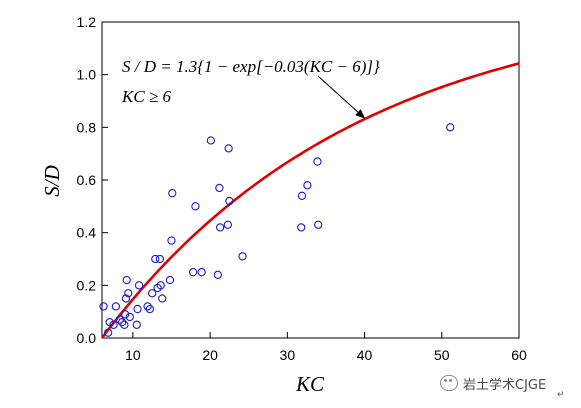 This screenshot has height=408, width=581. Describe the element at coordinates (133, 355) in the screenshot. I see `x-tick-label: 10` at that location.